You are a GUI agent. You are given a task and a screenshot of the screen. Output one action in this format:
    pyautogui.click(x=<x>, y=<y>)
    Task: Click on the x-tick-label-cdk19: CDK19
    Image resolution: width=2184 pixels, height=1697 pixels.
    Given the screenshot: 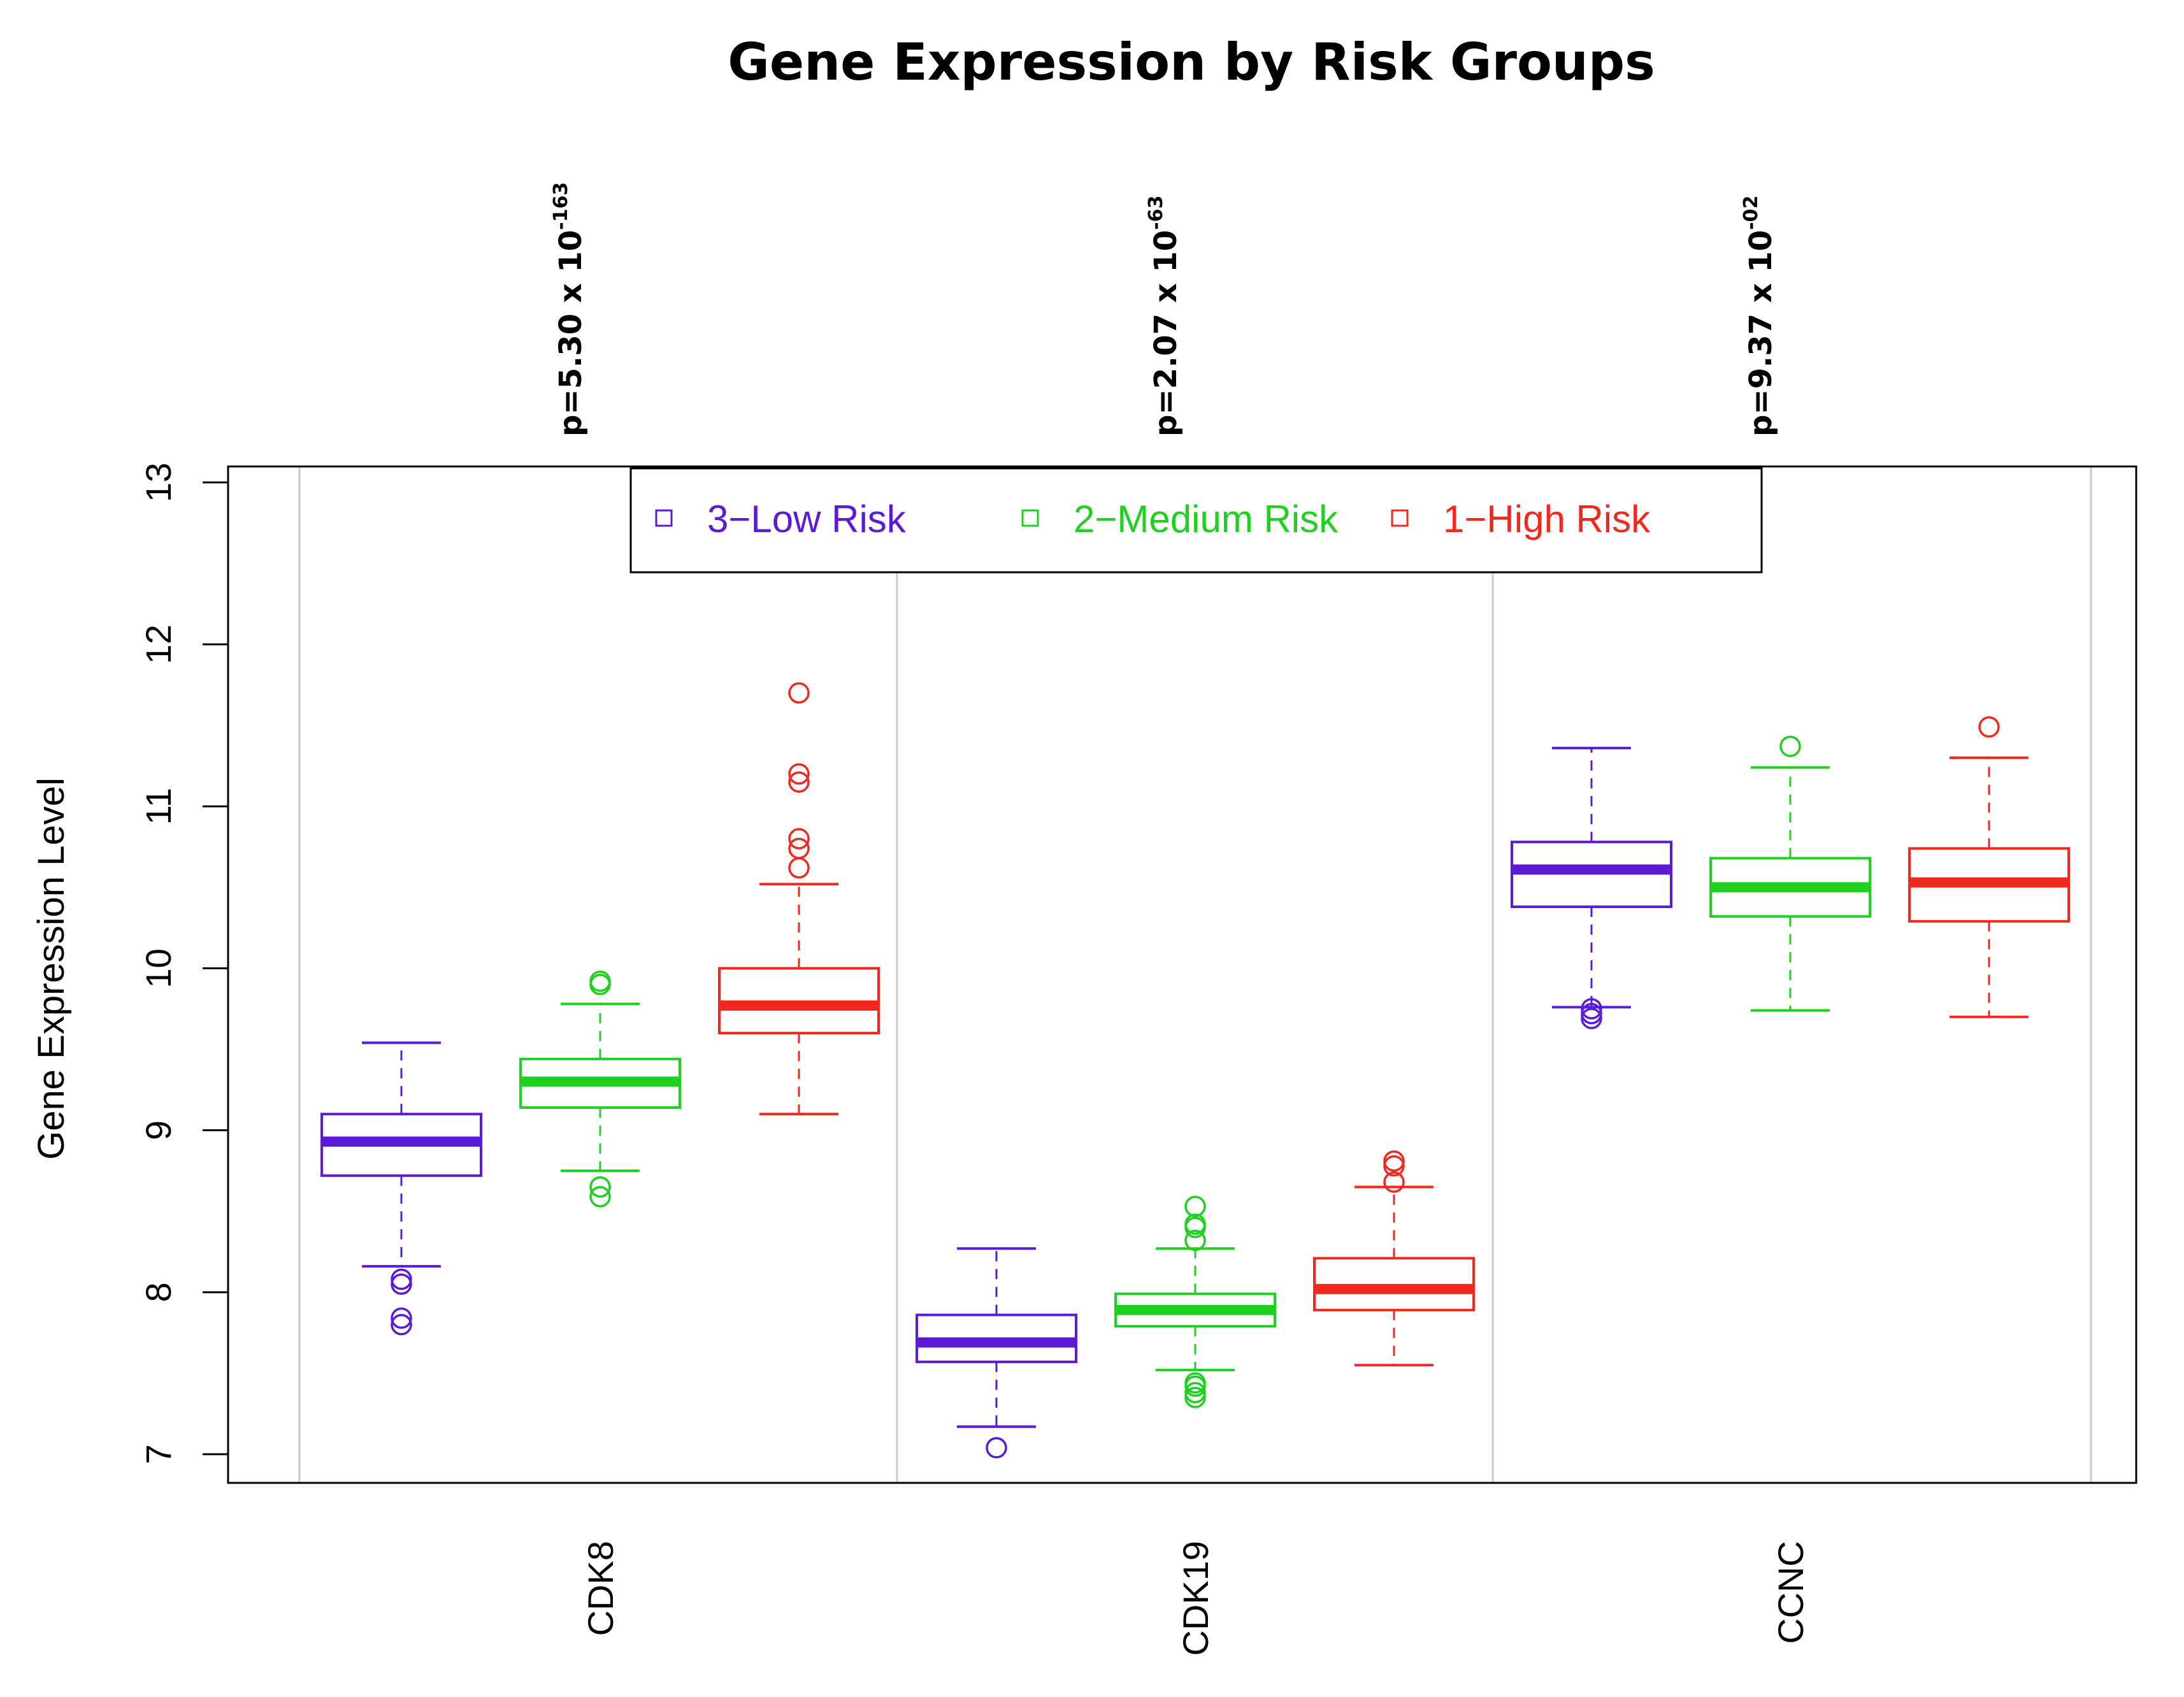 What is the action you would take?
    pyautogui.click(x=1195, y=1598)
    